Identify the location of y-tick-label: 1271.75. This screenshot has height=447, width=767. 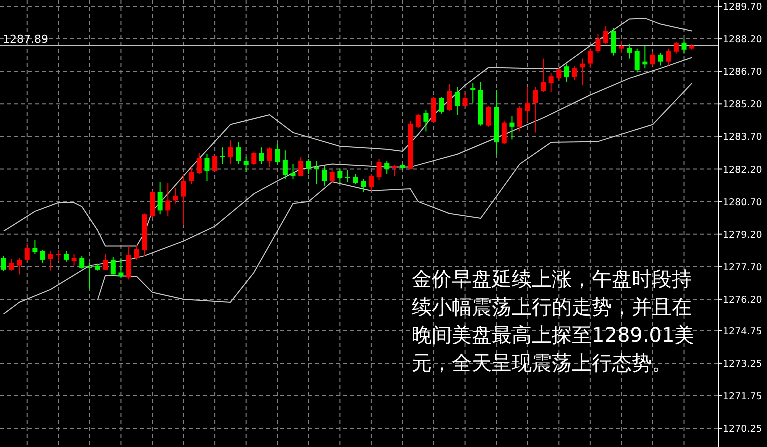
(742, 397).